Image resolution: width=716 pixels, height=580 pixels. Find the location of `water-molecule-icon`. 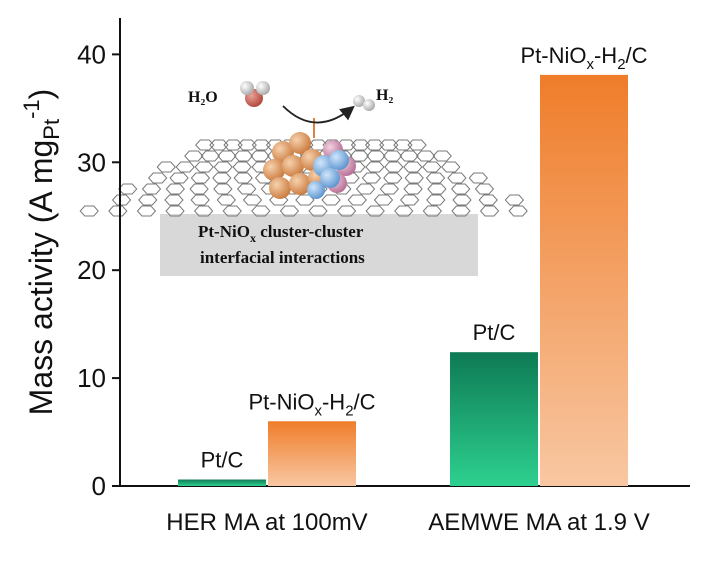

water-molecule-icon is located at coordinates (255, 94).